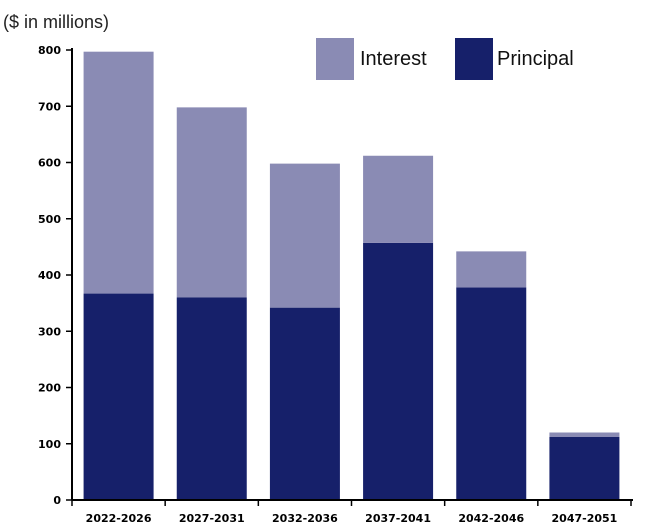 The image size is (645, 529). Describe the element at coordinates (335, 59) in the screenshot. I see `legend-swatch-interest` at that location.